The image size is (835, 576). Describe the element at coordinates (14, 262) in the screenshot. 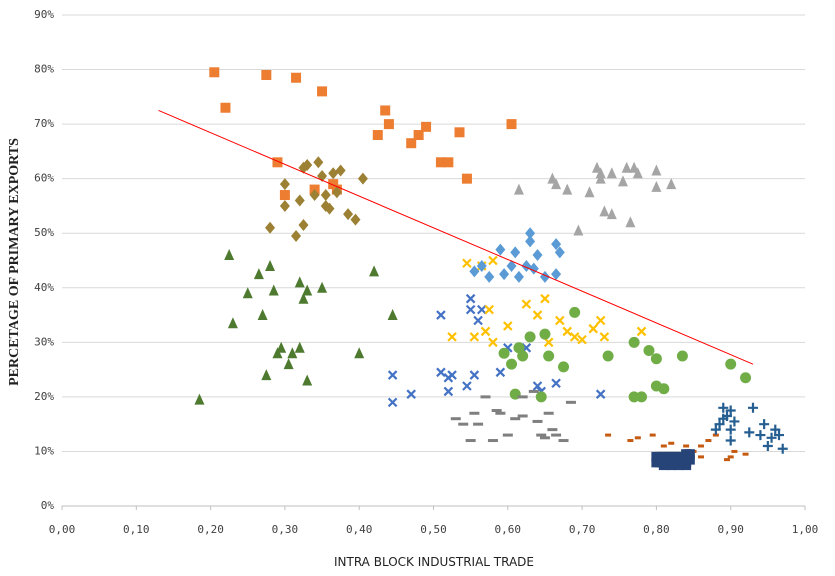

I see `y-axis-title: PERCETAGE OF PRIMARY EXPORTS` at that location.